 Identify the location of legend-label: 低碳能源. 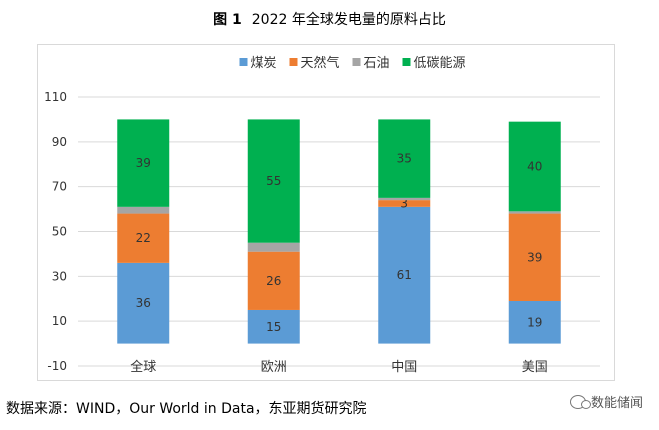
(440, 63).